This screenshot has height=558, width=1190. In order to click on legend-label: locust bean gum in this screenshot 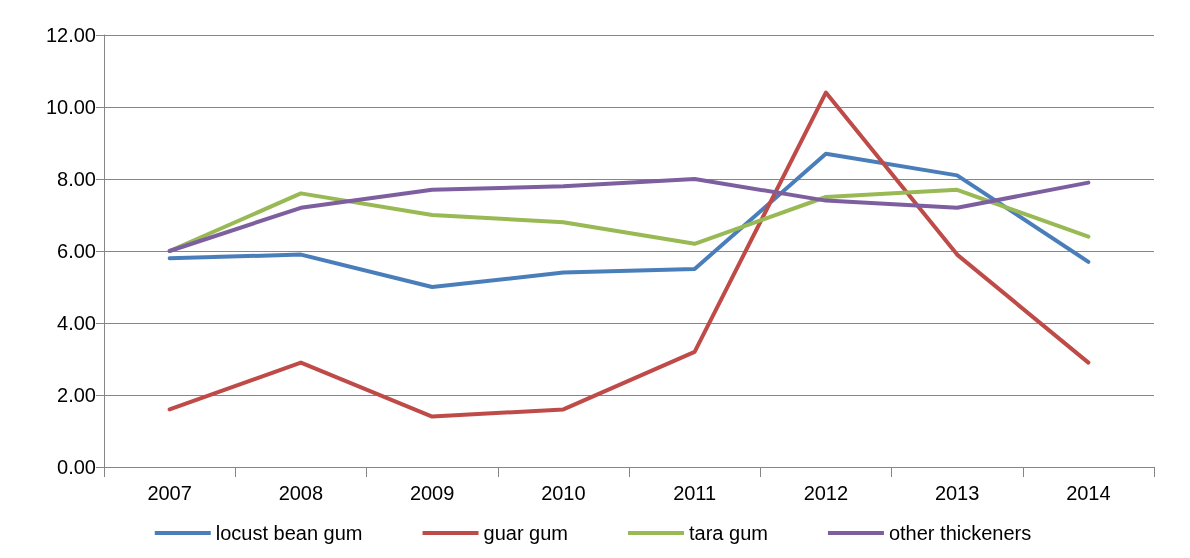, I will do `click(289, 533)`.